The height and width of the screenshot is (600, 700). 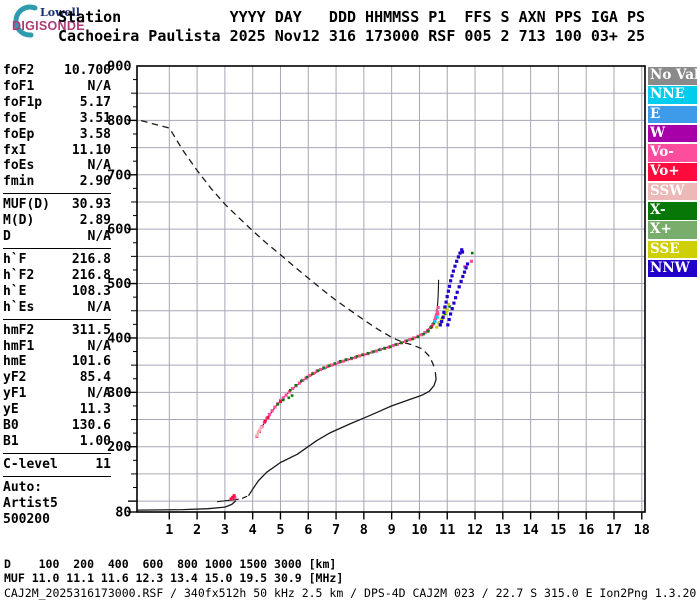 I want to click on y-tick-label: 80, so click(x=123, y=513).